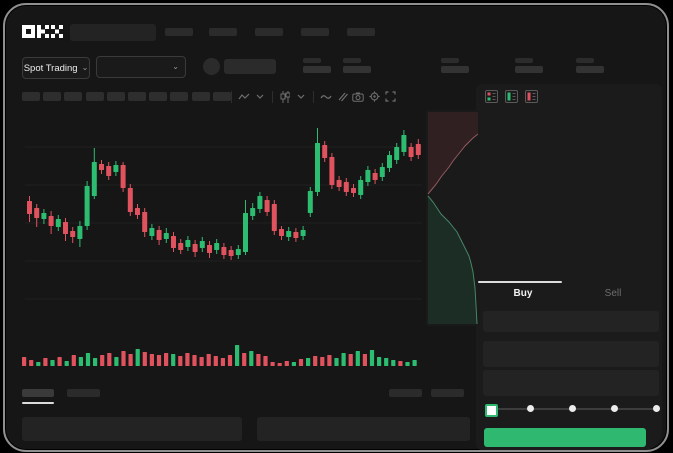  I want to click on pair-selector-dropdown: ⌄, so click(141, 67).